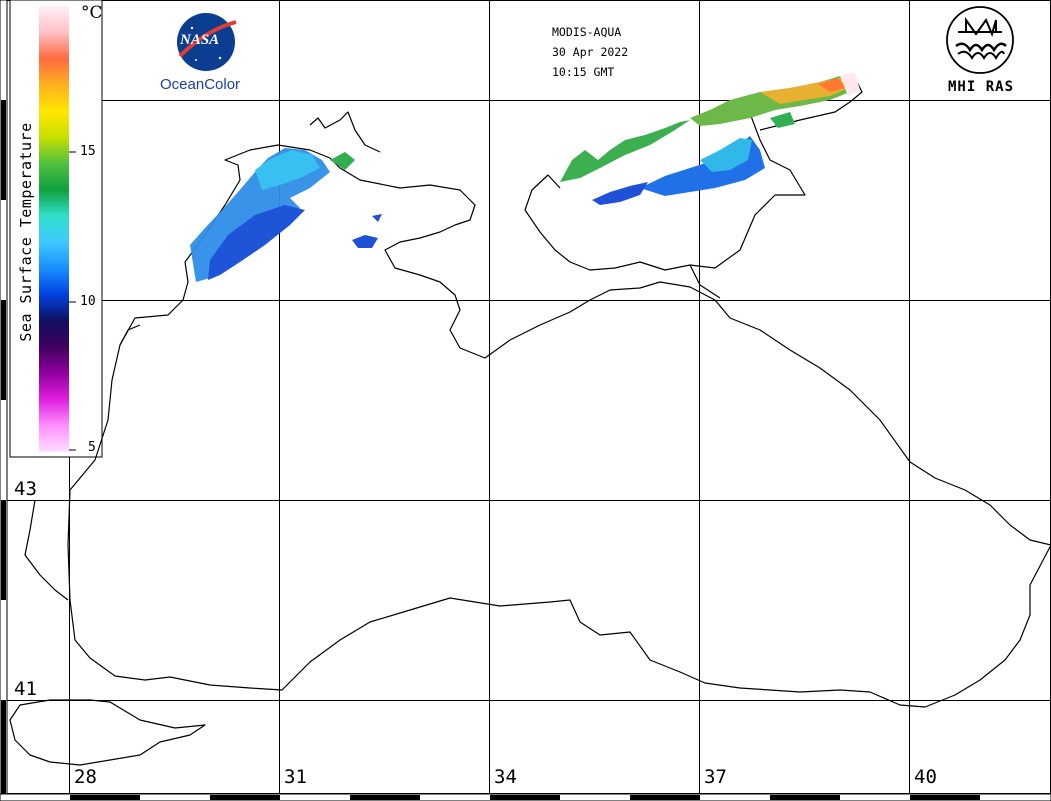  What do you see at coordinates (625, 151) in the screenshot?
I see `sst-patch-azov-south` at bounding box center [625, 151].